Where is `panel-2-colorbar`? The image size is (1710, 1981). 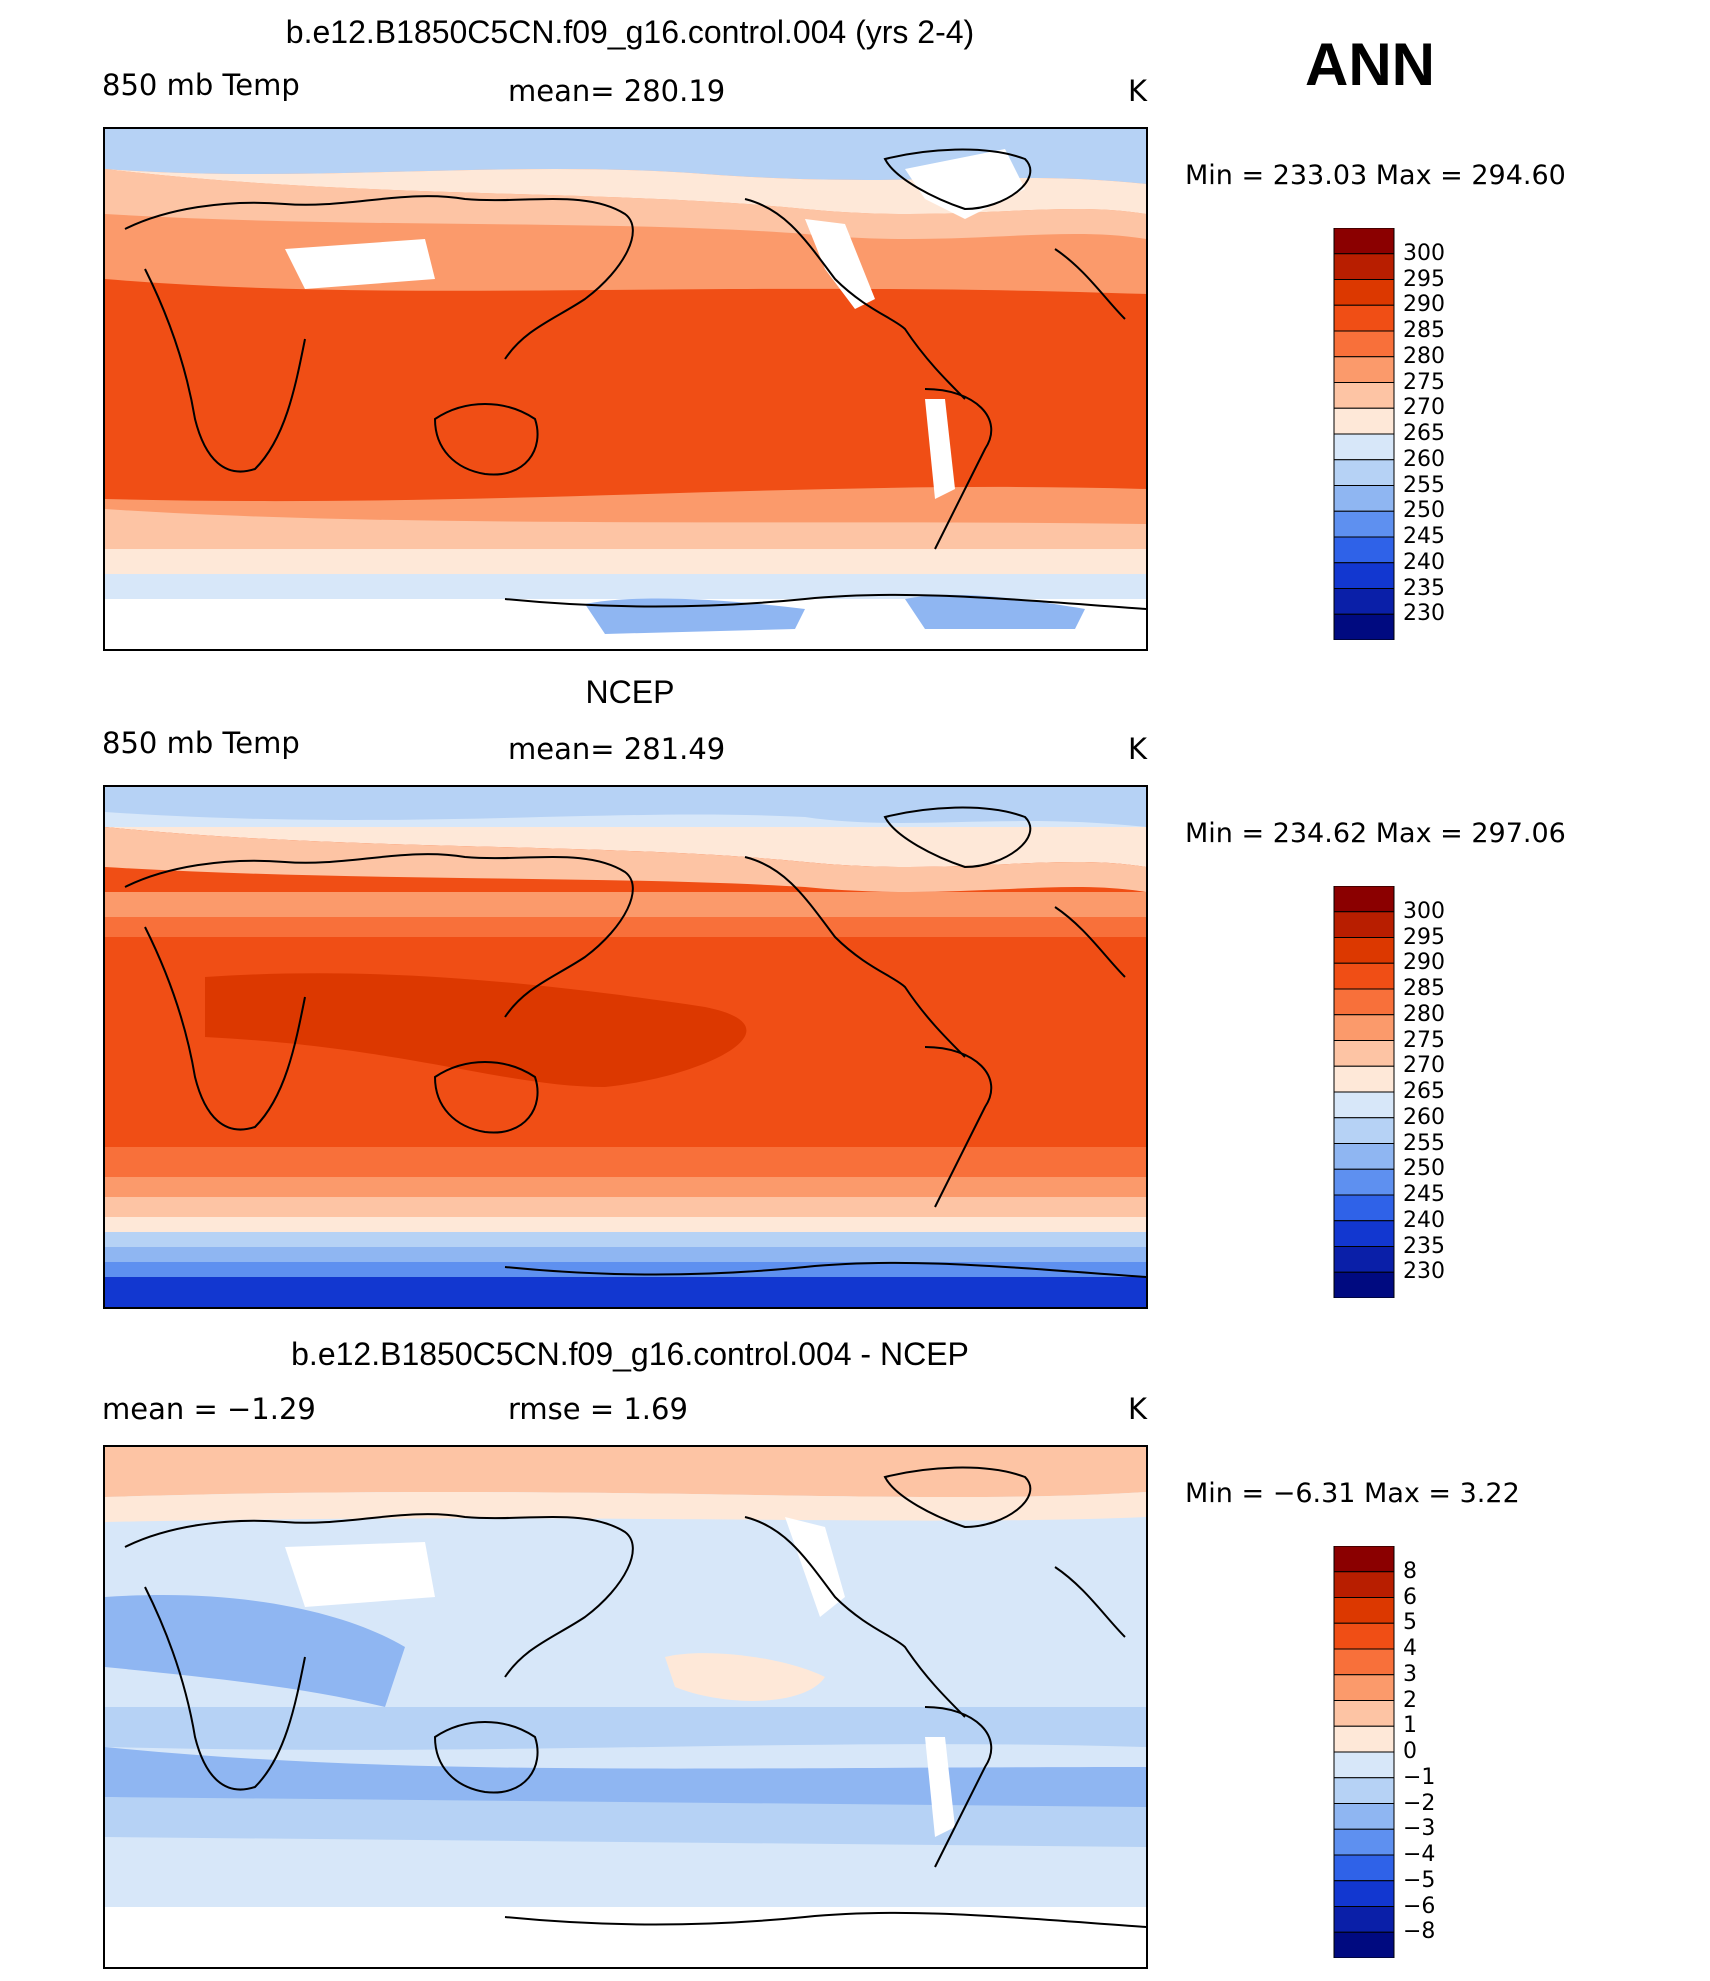
panel-2-colorbar is located at coordinates (1364, 1094).